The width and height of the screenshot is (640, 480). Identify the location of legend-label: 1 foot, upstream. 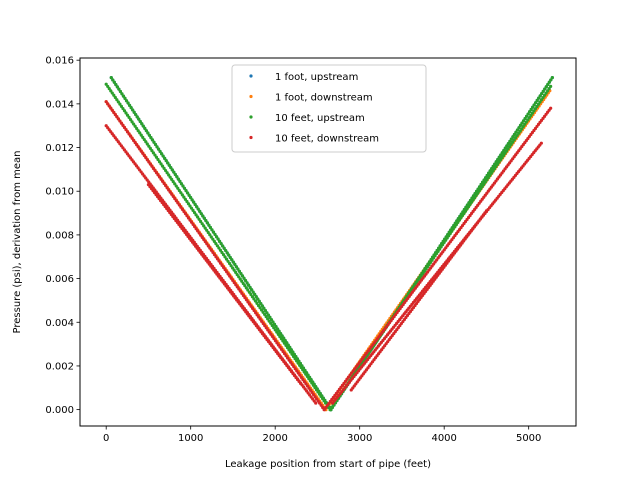
(316, 77).